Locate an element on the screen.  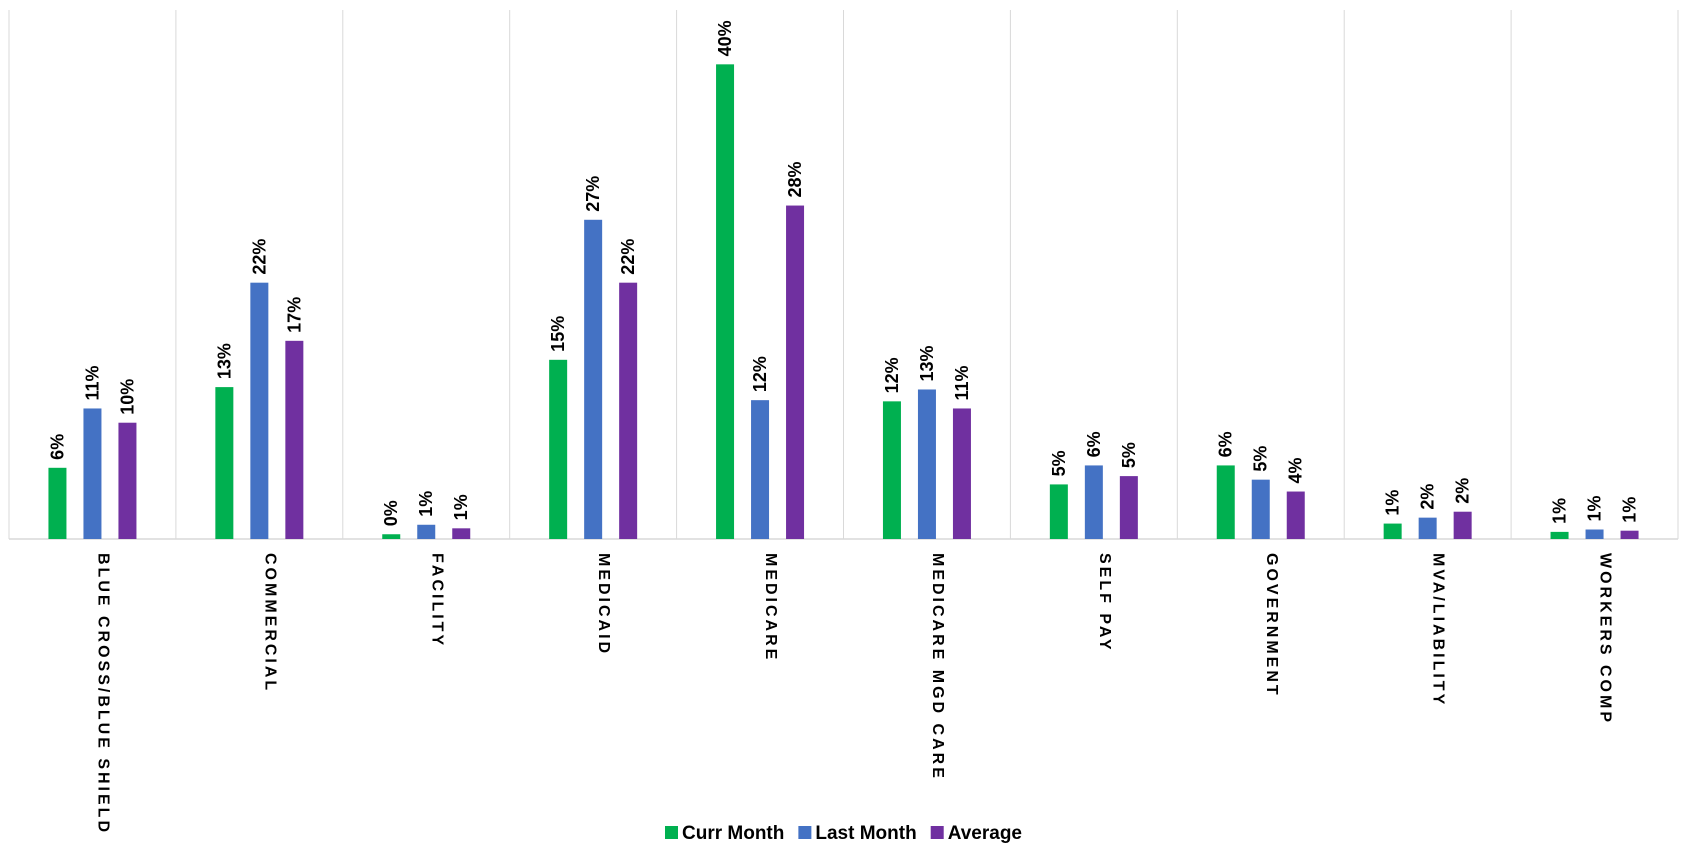
data-label: 4% is located at coordinates (1296, 471).